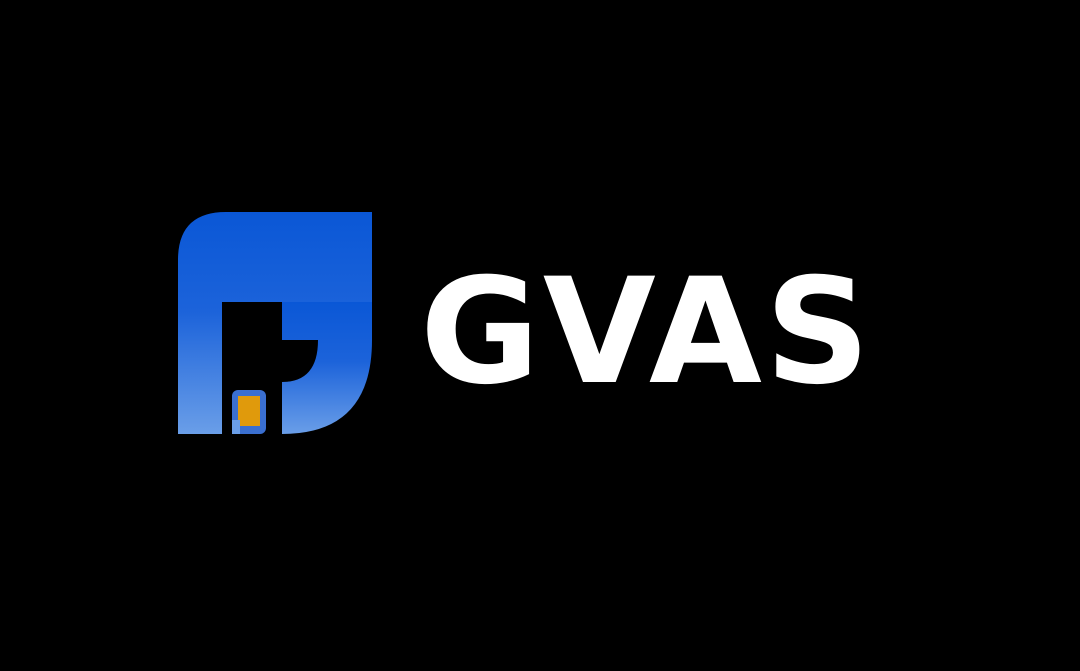  Describe the element at coordinates (647, 332) in the screenshot. I see `brand-wordmark: GVAS` at that location.